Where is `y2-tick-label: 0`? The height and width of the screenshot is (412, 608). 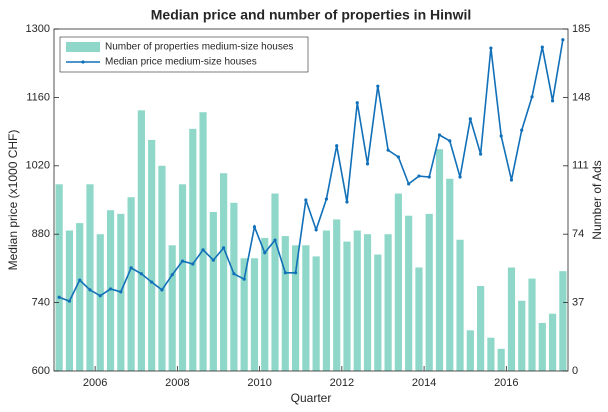 y2-tick-label: 0 is located at coordinates (575, 371).